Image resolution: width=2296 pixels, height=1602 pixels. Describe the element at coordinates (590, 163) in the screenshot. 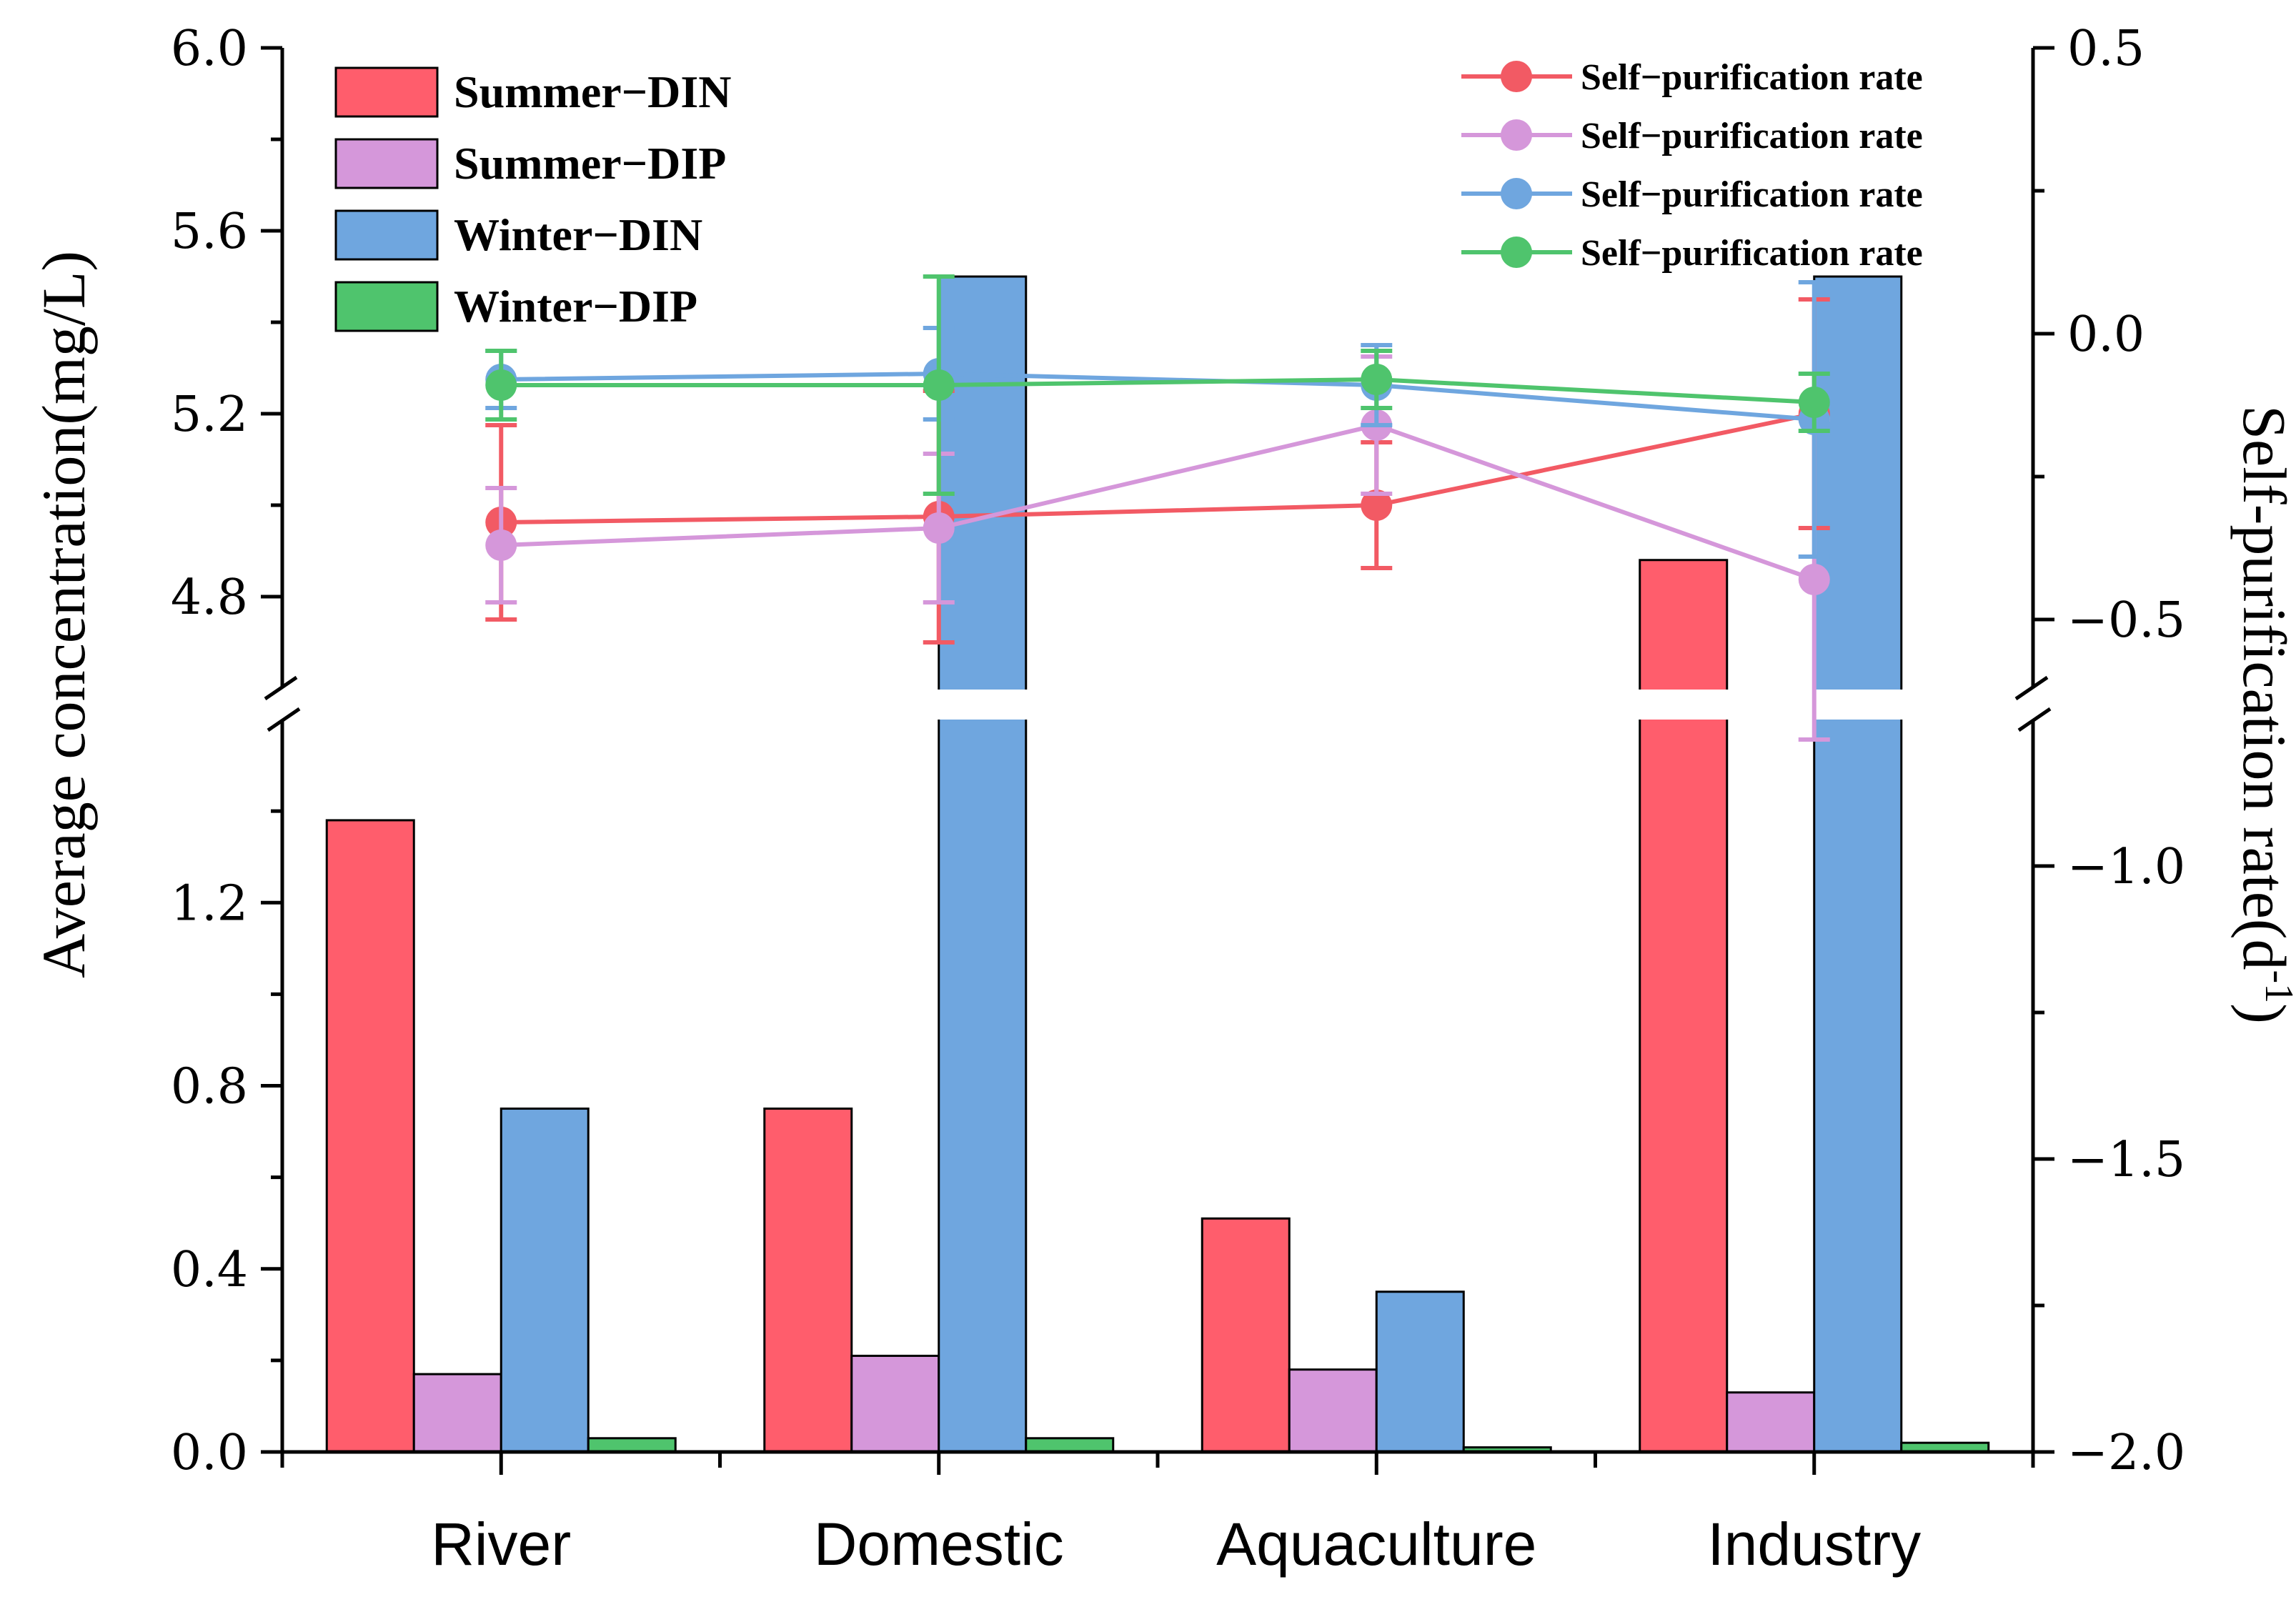

I see `legend-label-bar-1: Summer−DIP` at that location.